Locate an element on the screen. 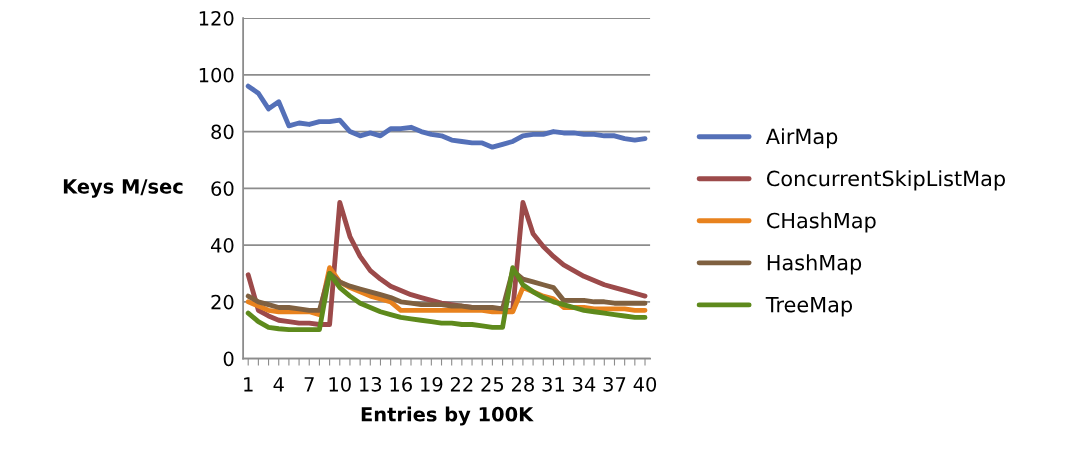 This screenshot has width=1071, height=451. legend-label: HashMap is located at coordinates (814, 264).